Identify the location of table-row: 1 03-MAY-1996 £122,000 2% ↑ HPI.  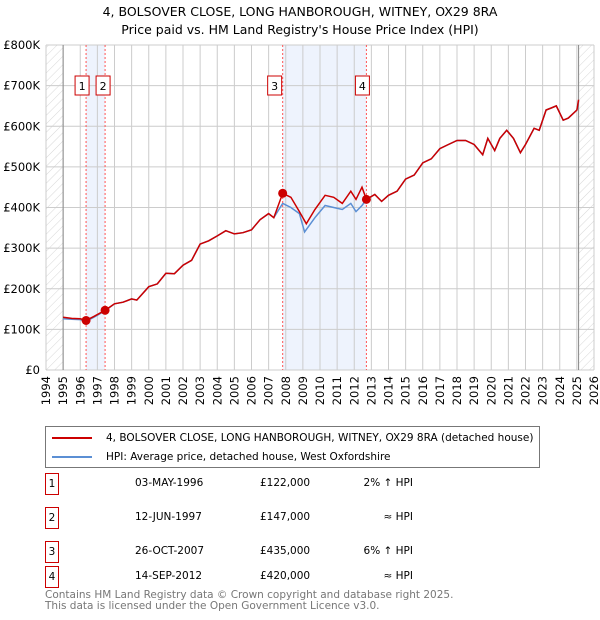
(245, 484).